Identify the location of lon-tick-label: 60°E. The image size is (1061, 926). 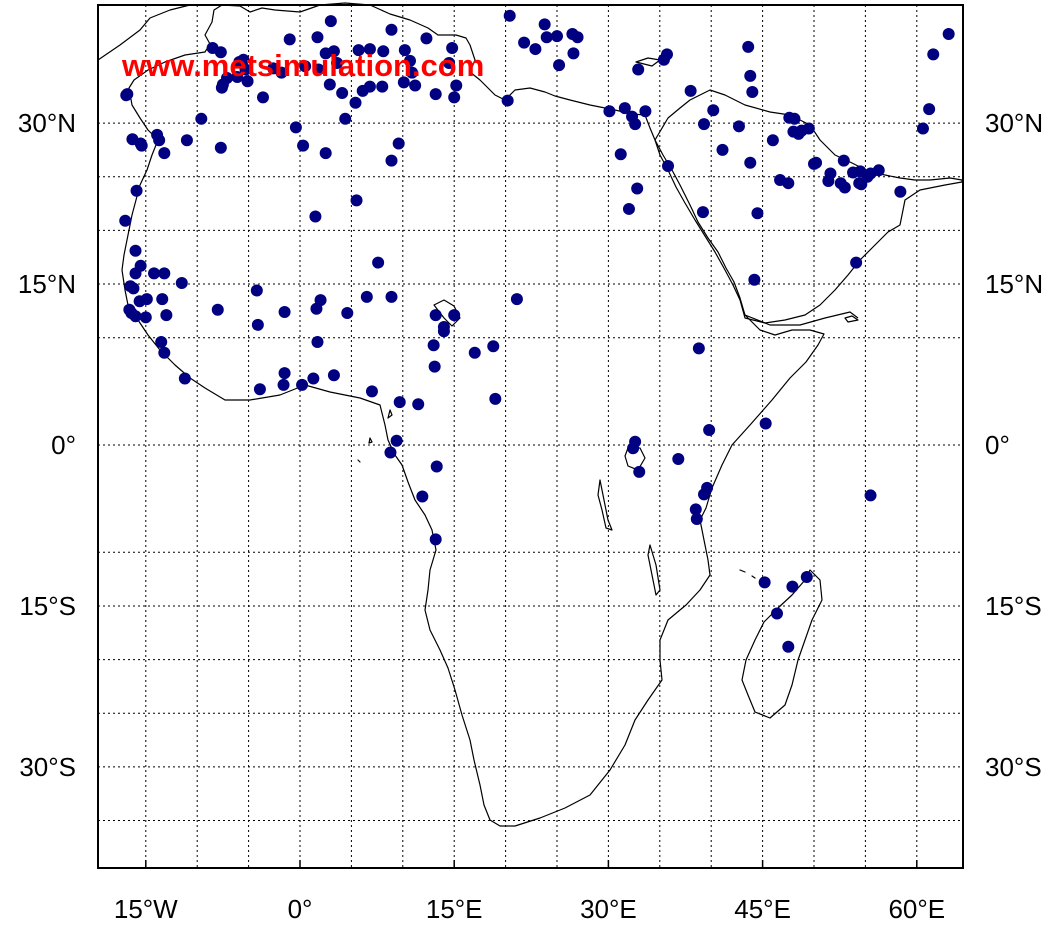
(916, 909).